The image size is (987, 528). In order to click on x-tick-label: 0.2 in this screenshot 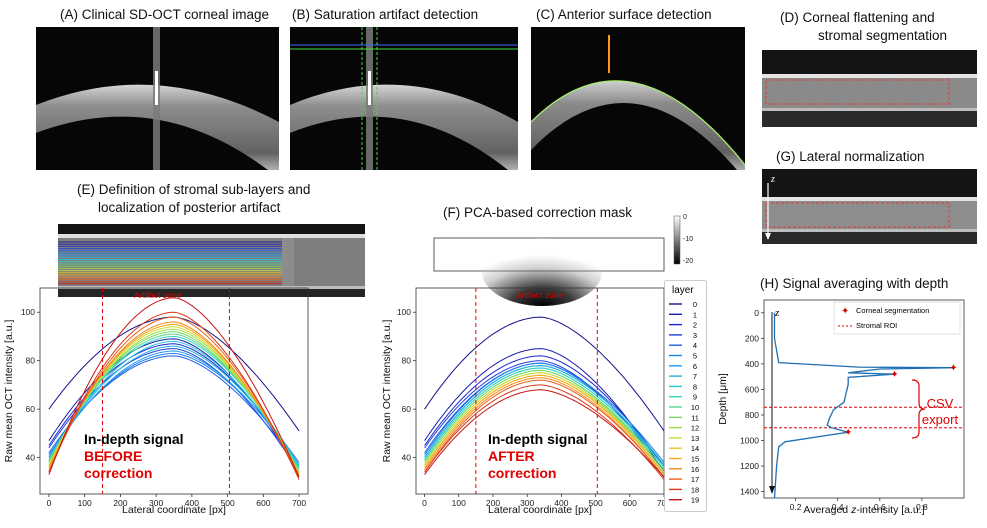, I will do `click(796, 507)`.